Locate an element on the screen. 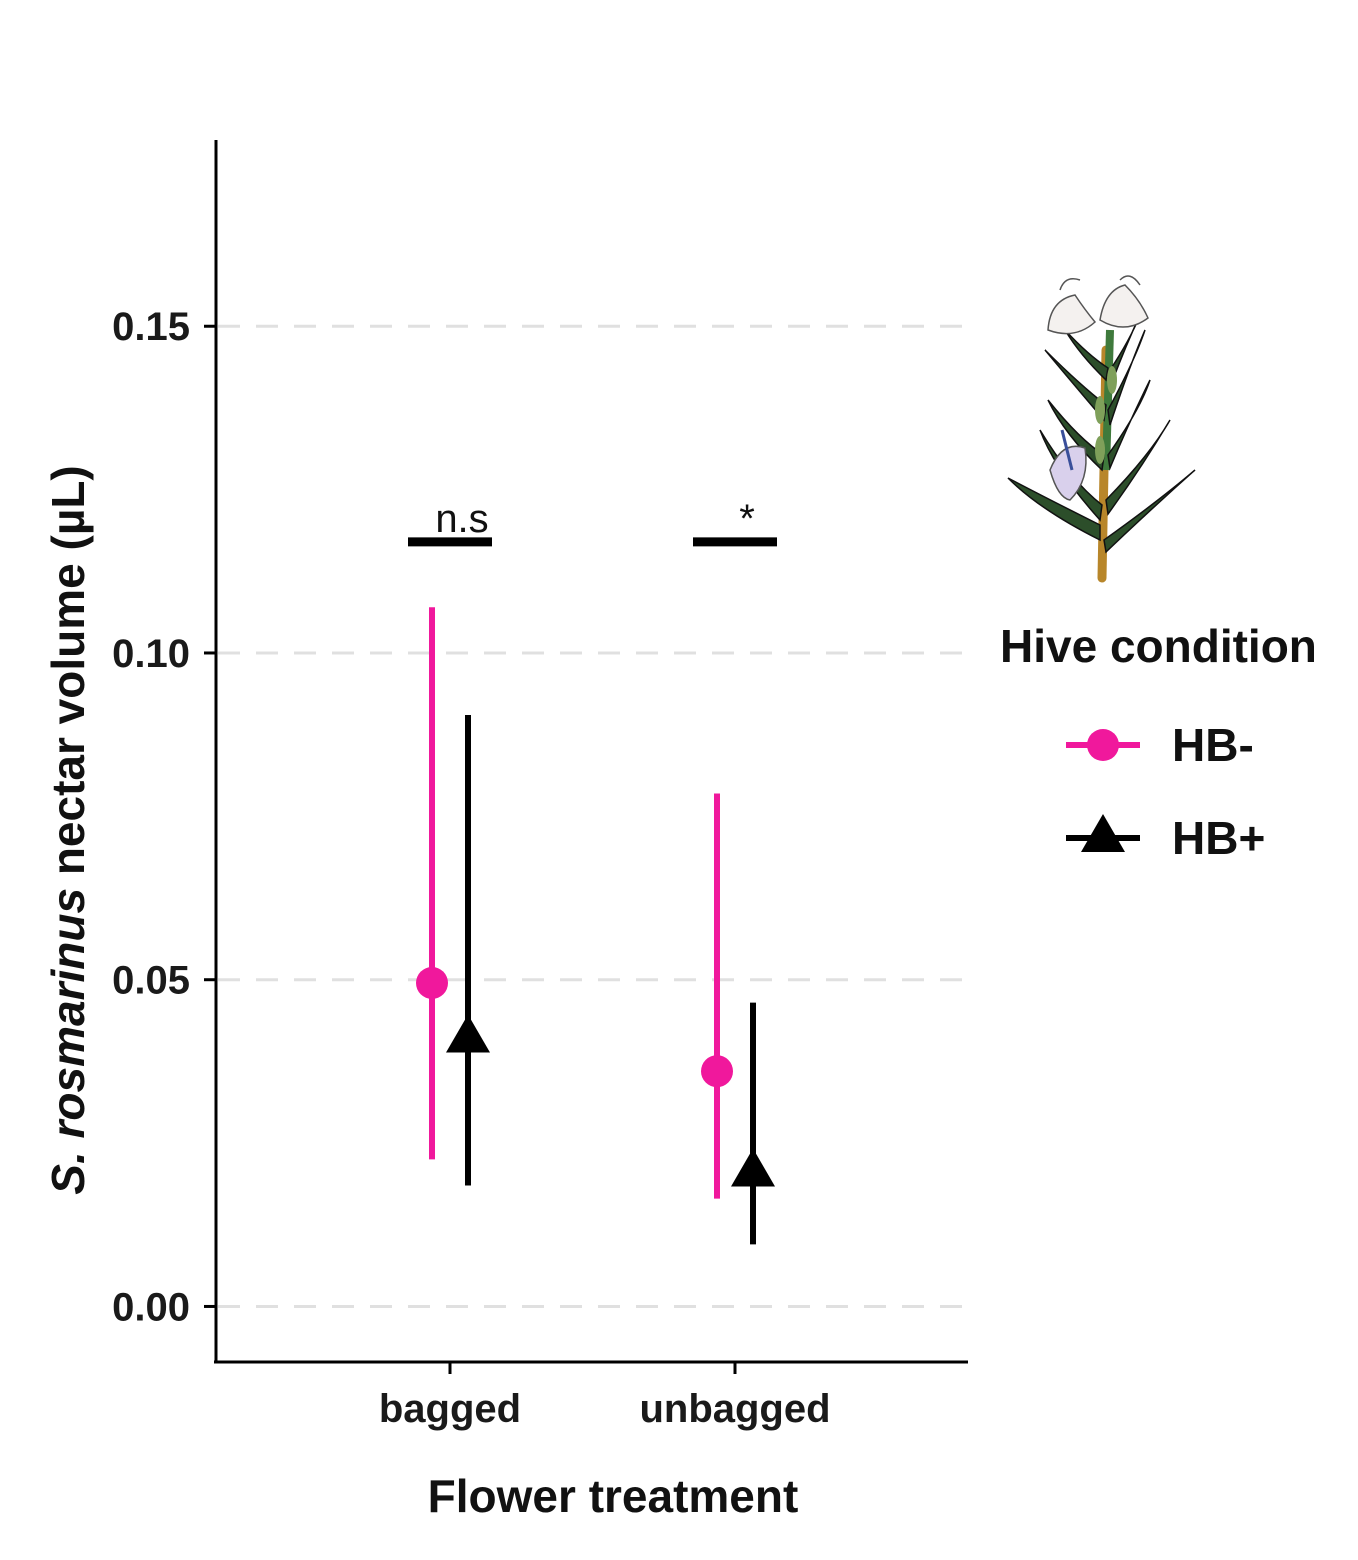  legend: Hive condition HB- HB+ is located at coordinates (1158, 742).